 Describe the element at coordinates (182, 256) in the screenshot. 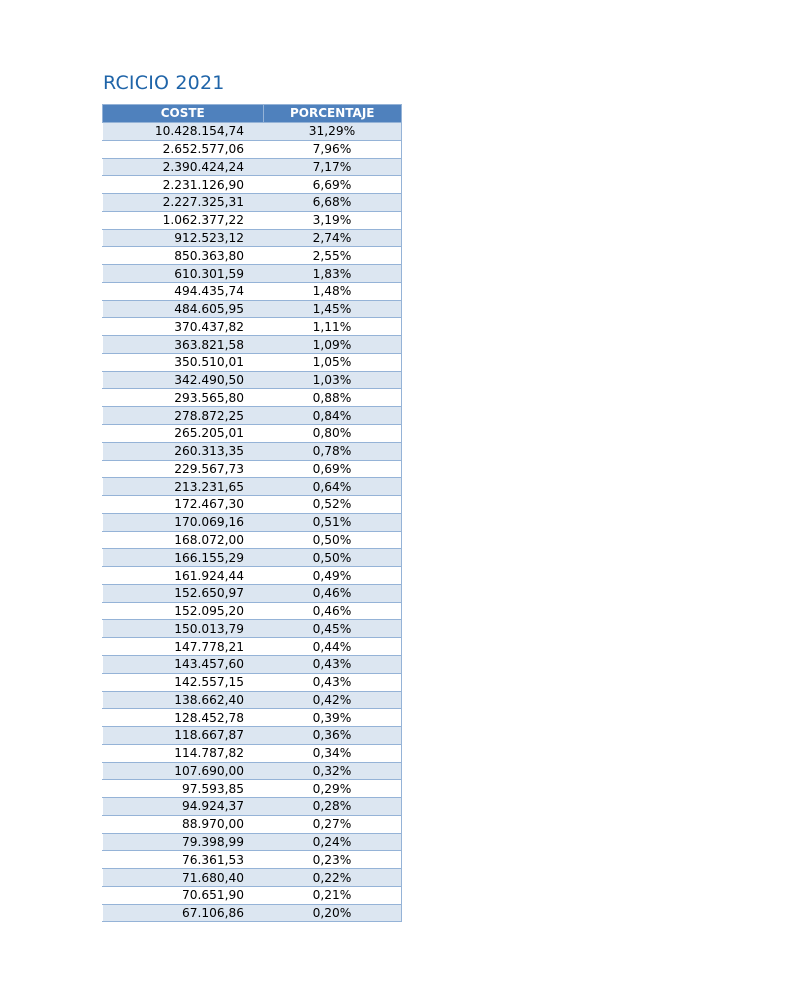

I see `cost-cell: 850.363,80` at that location.